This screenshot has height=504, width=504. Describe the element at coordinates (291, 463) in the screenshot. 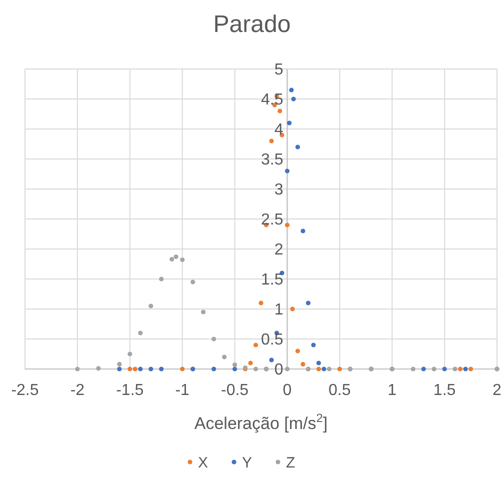

I see `legend-label: Z` at that location.